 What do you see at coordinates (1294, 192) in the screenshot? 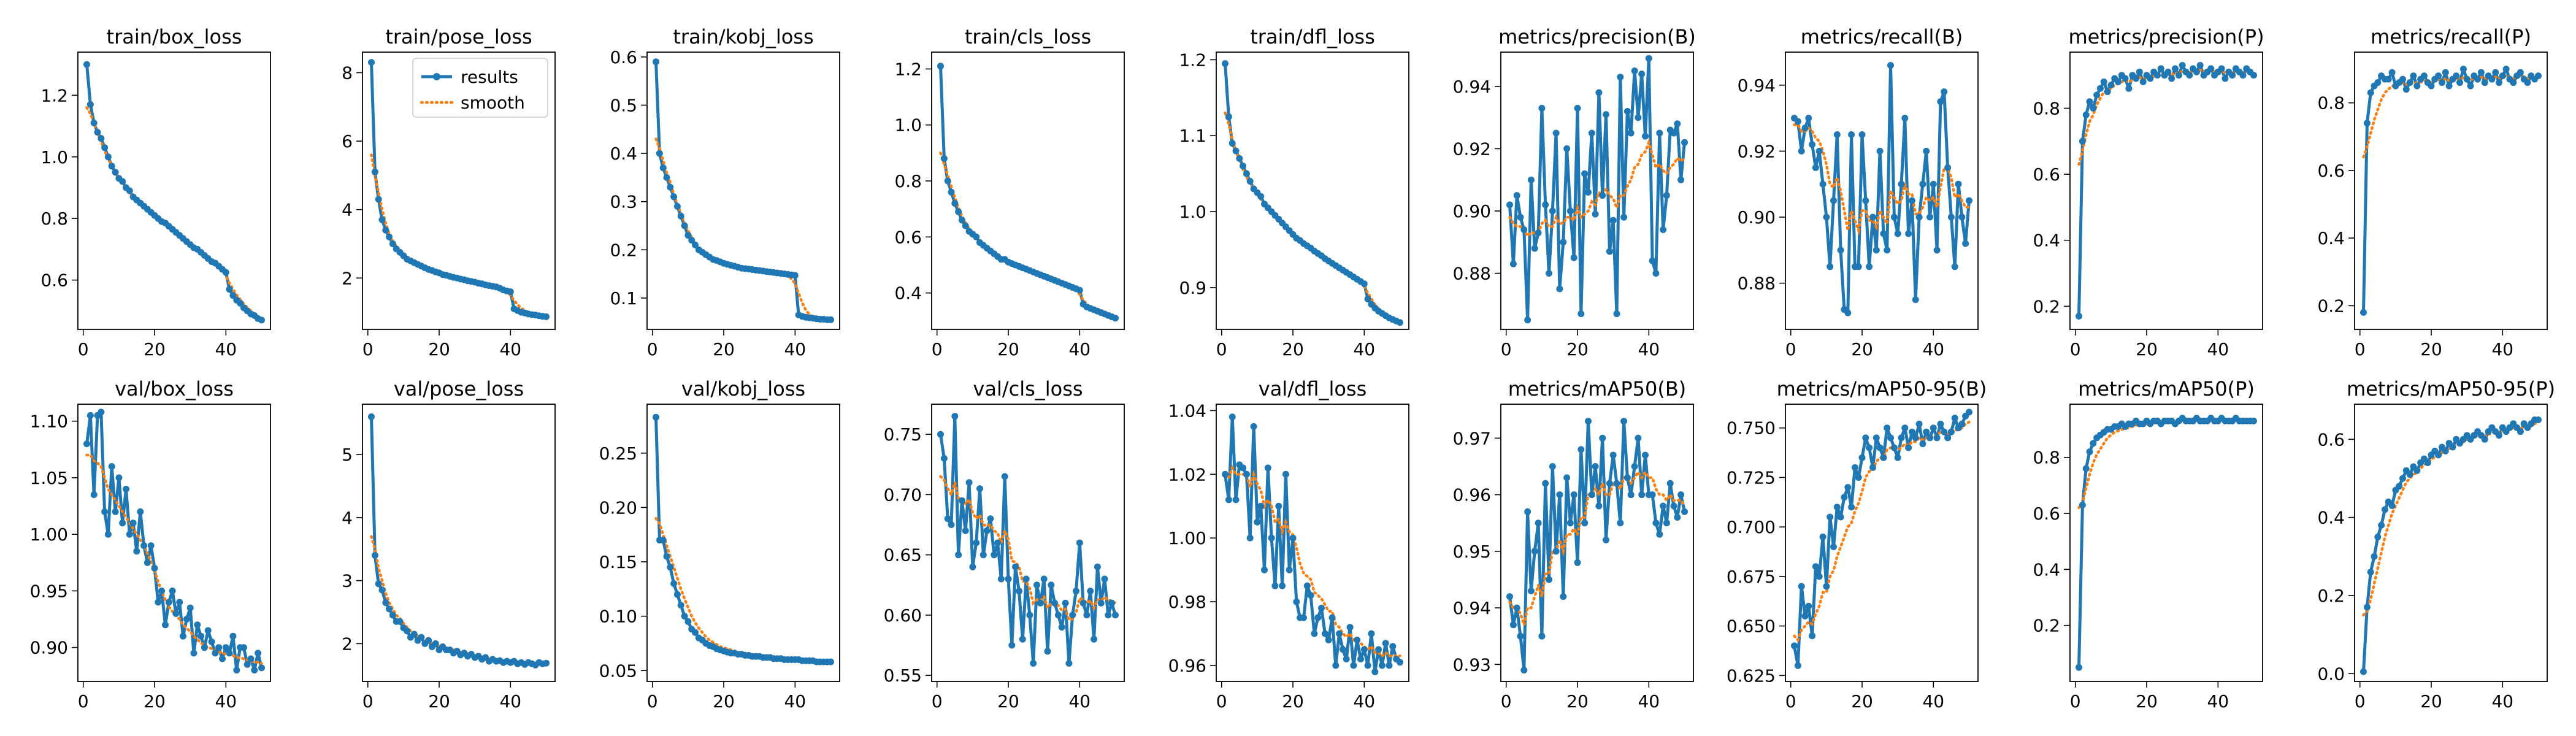
I see `subplot-5: train/dfl_loss 0 20 40 0.9 1.0 1.1 1.2` at bounding box center [1294, 192].